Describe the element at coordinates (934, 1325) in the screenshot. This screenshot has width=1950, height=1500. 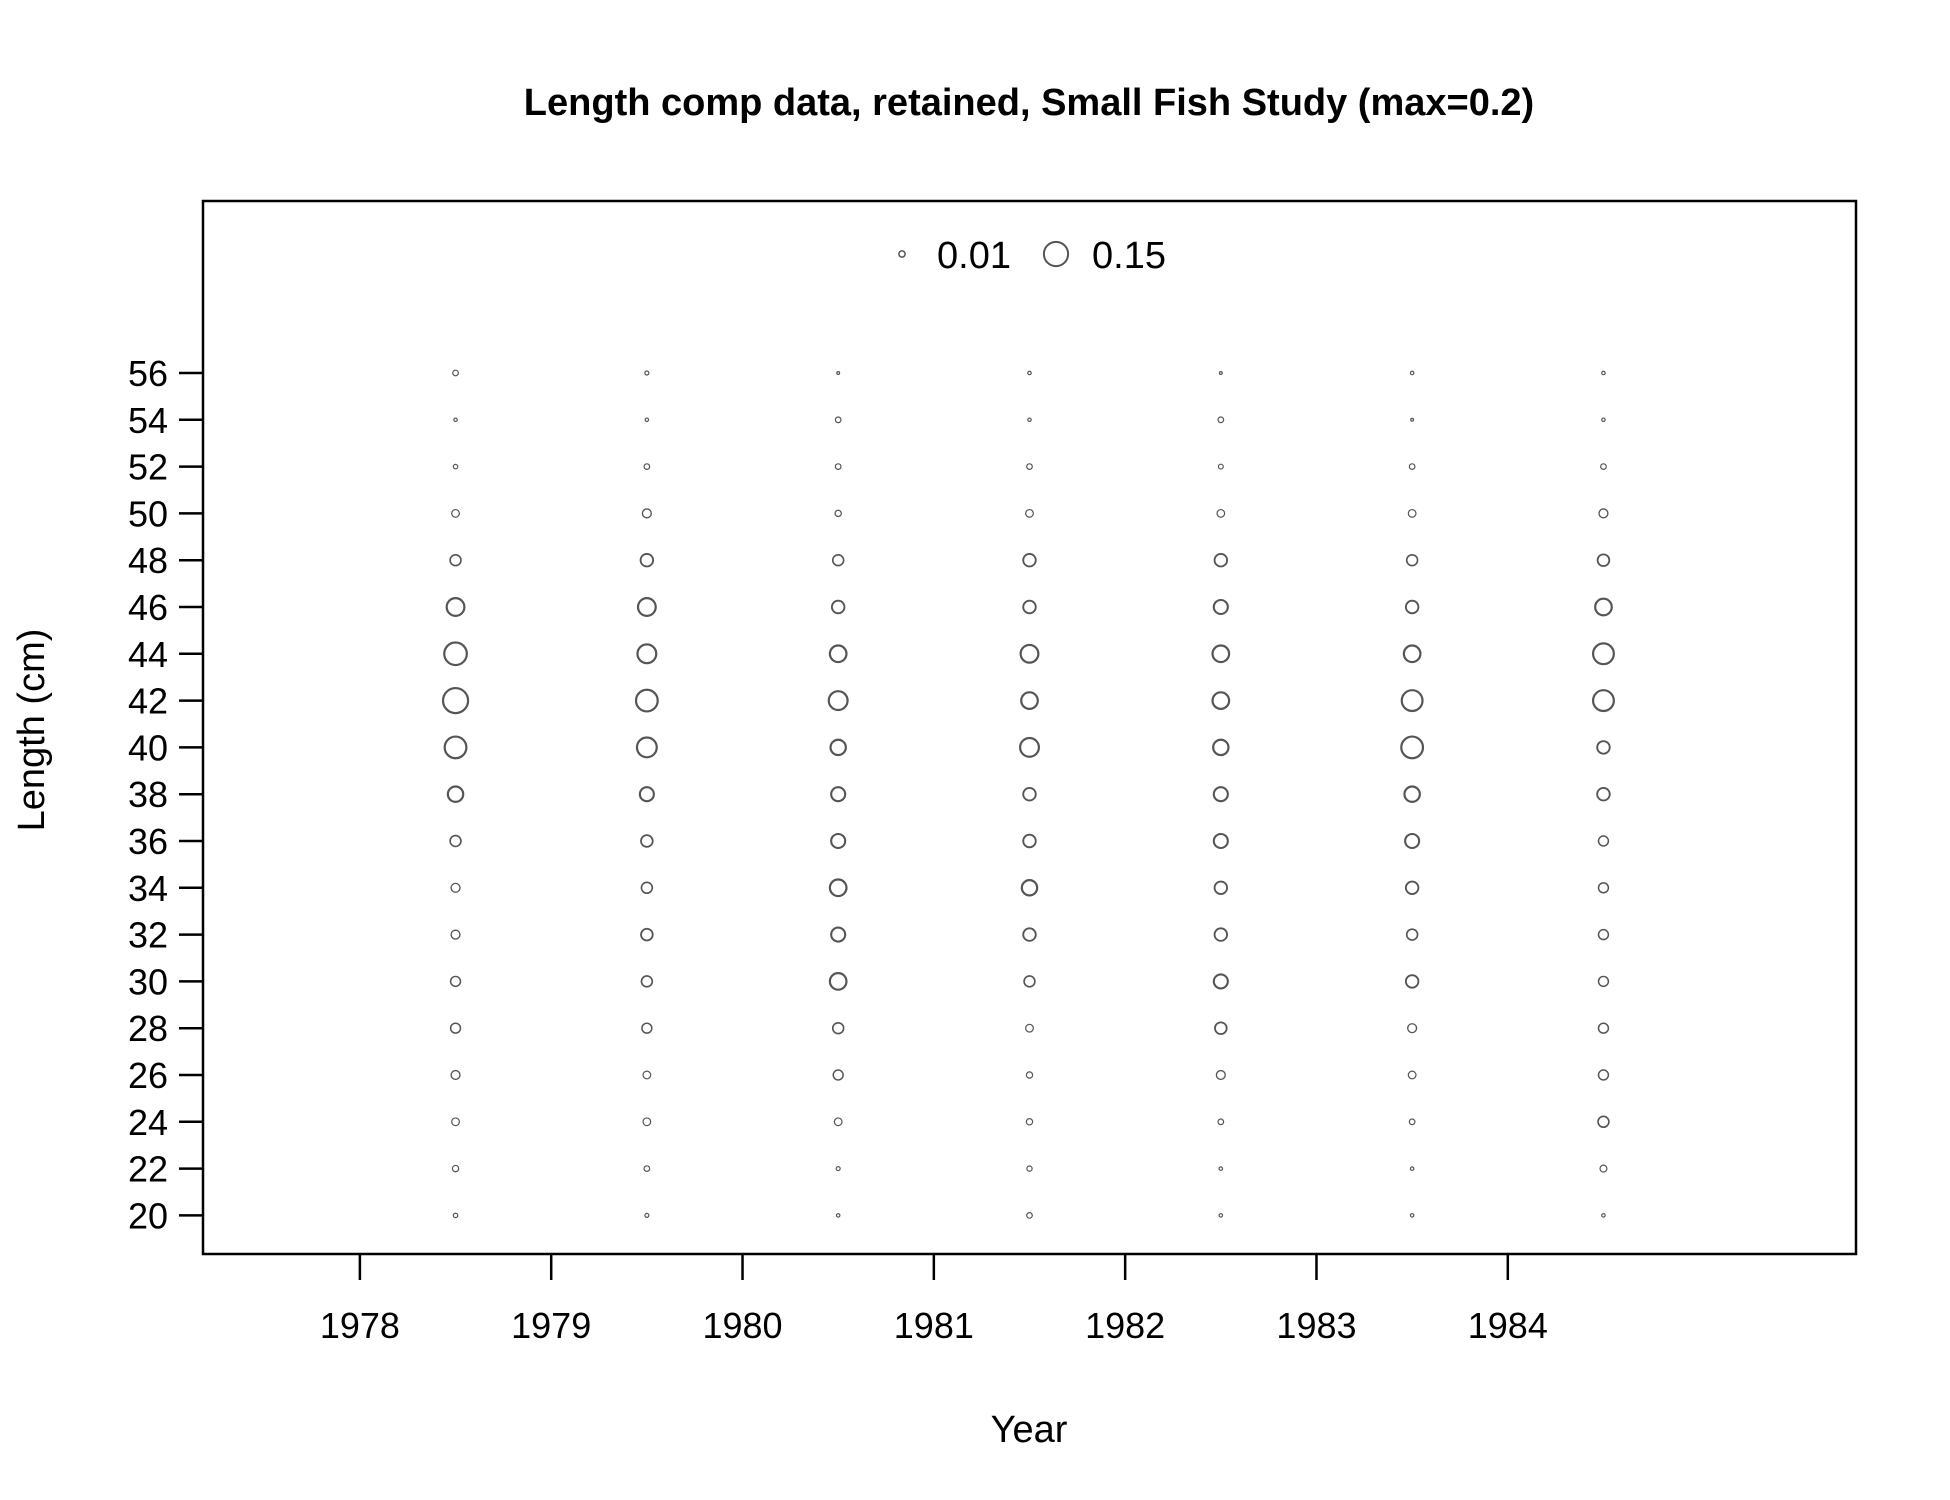
I see `x-tick-label: 1981` at that location.